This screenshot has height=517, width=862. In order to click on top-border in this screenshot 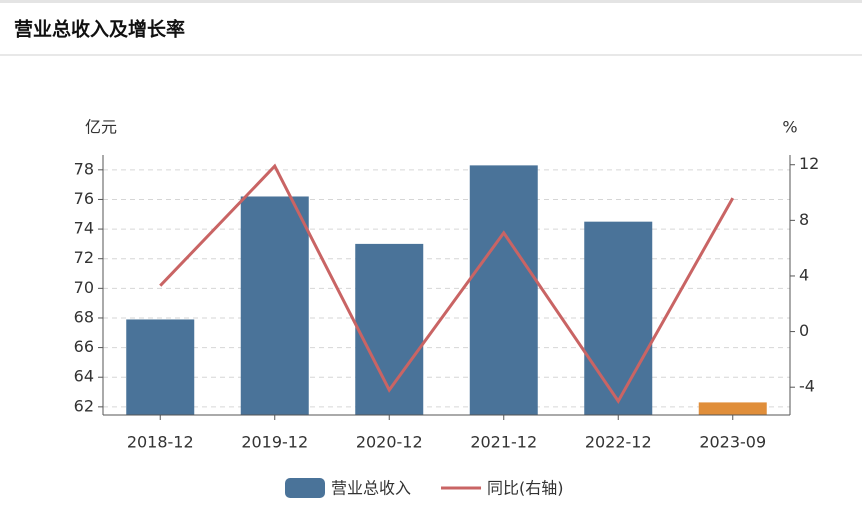, I will do `click(431, 1)`.